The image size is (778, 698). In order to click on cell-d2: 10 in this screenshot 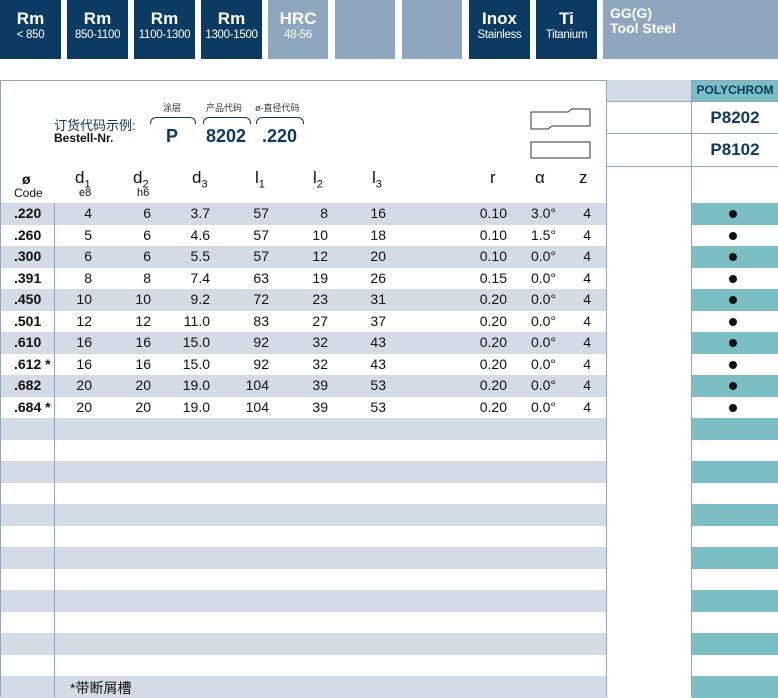, I will do `click(143, 299)`.